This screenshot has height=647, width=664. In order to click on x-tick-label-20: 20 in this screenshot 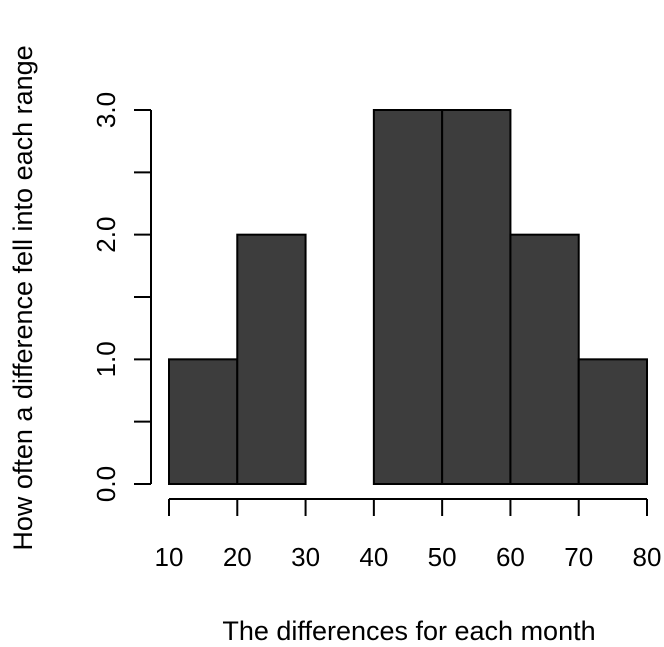, I will do `click(237, 557)`.